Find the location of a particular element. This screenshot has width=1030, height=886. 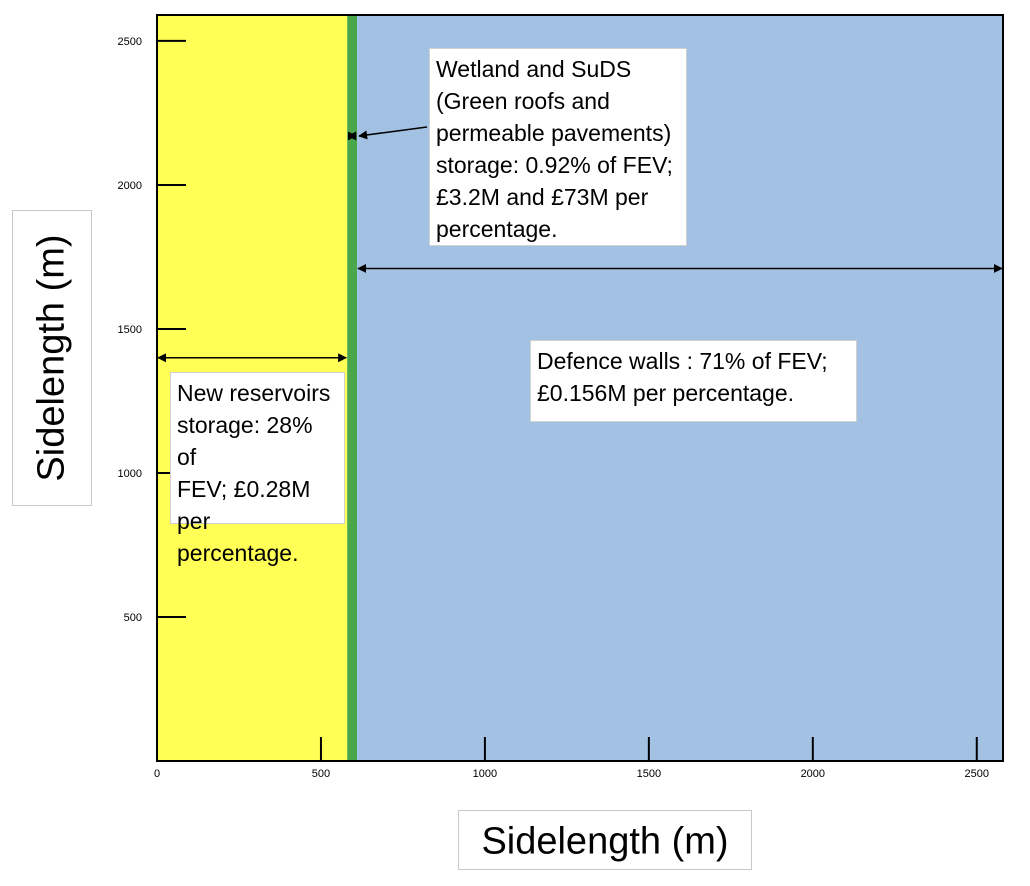

annotation-line: £0.156M per percentage. is located at coordinates (666, 393).